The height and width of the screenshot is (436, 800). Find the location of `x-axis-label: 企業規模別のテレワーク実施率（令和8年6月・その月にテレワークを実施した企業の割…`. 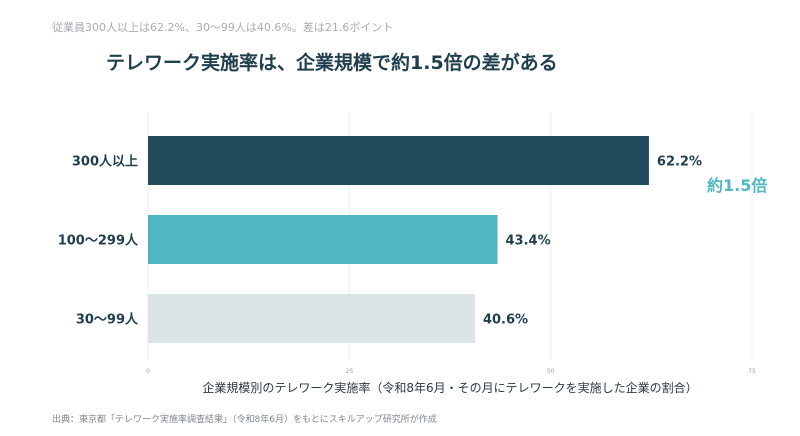

x-axis-label: 企業規模別のテレワーク実施率（令和8年6月・その月にテレワークを実施した企業の割… is located at coordinates (450, 388).